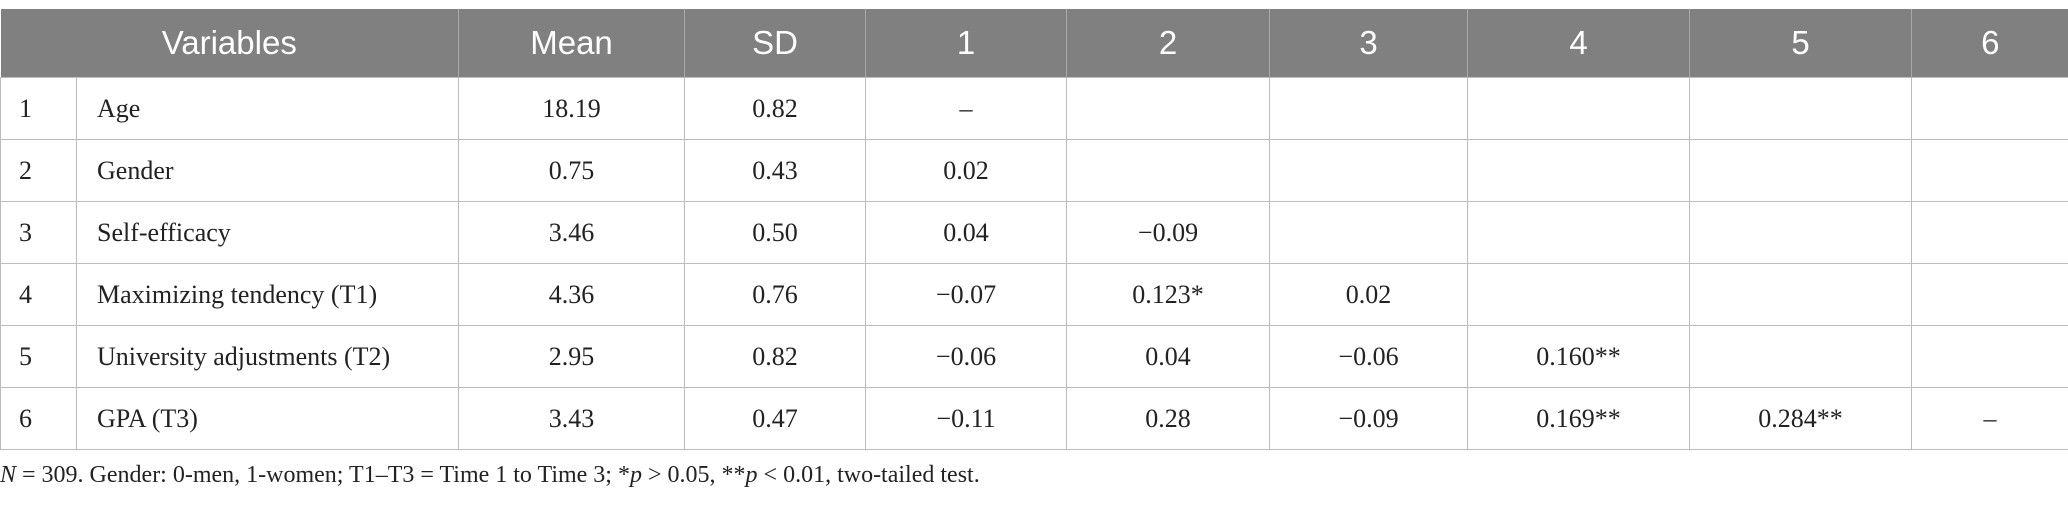 The height and width of the screenshot is (507, 2068). Describe the element at coordinates (1579, 418) in the screenshot. I see `value-cell: 0.169**` at that location.